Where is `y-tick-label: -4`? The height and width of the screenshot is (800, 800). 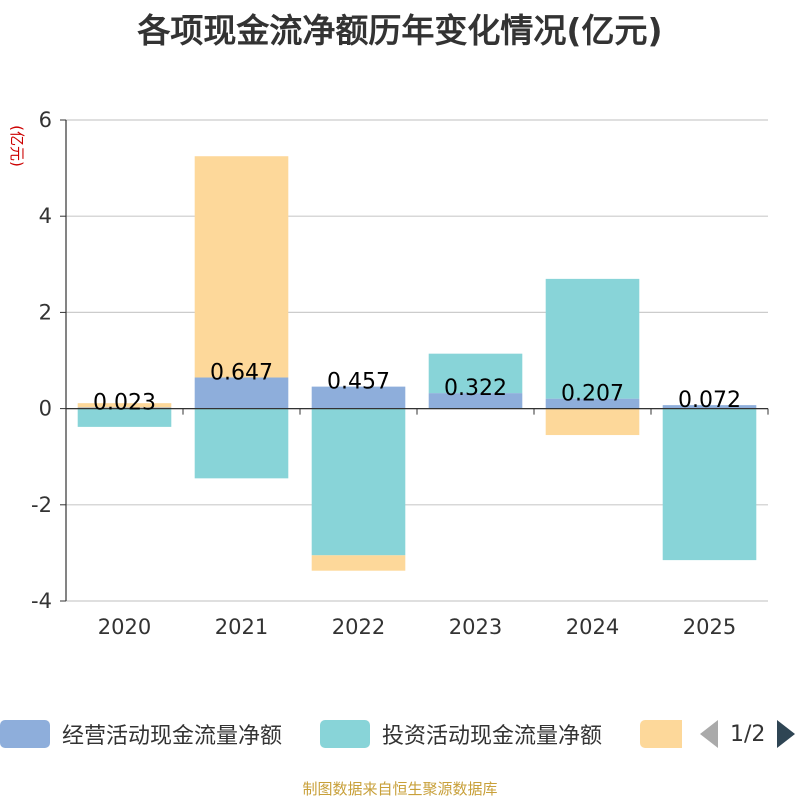 y-tick-label: -4 is located at coordinates (41, 601).